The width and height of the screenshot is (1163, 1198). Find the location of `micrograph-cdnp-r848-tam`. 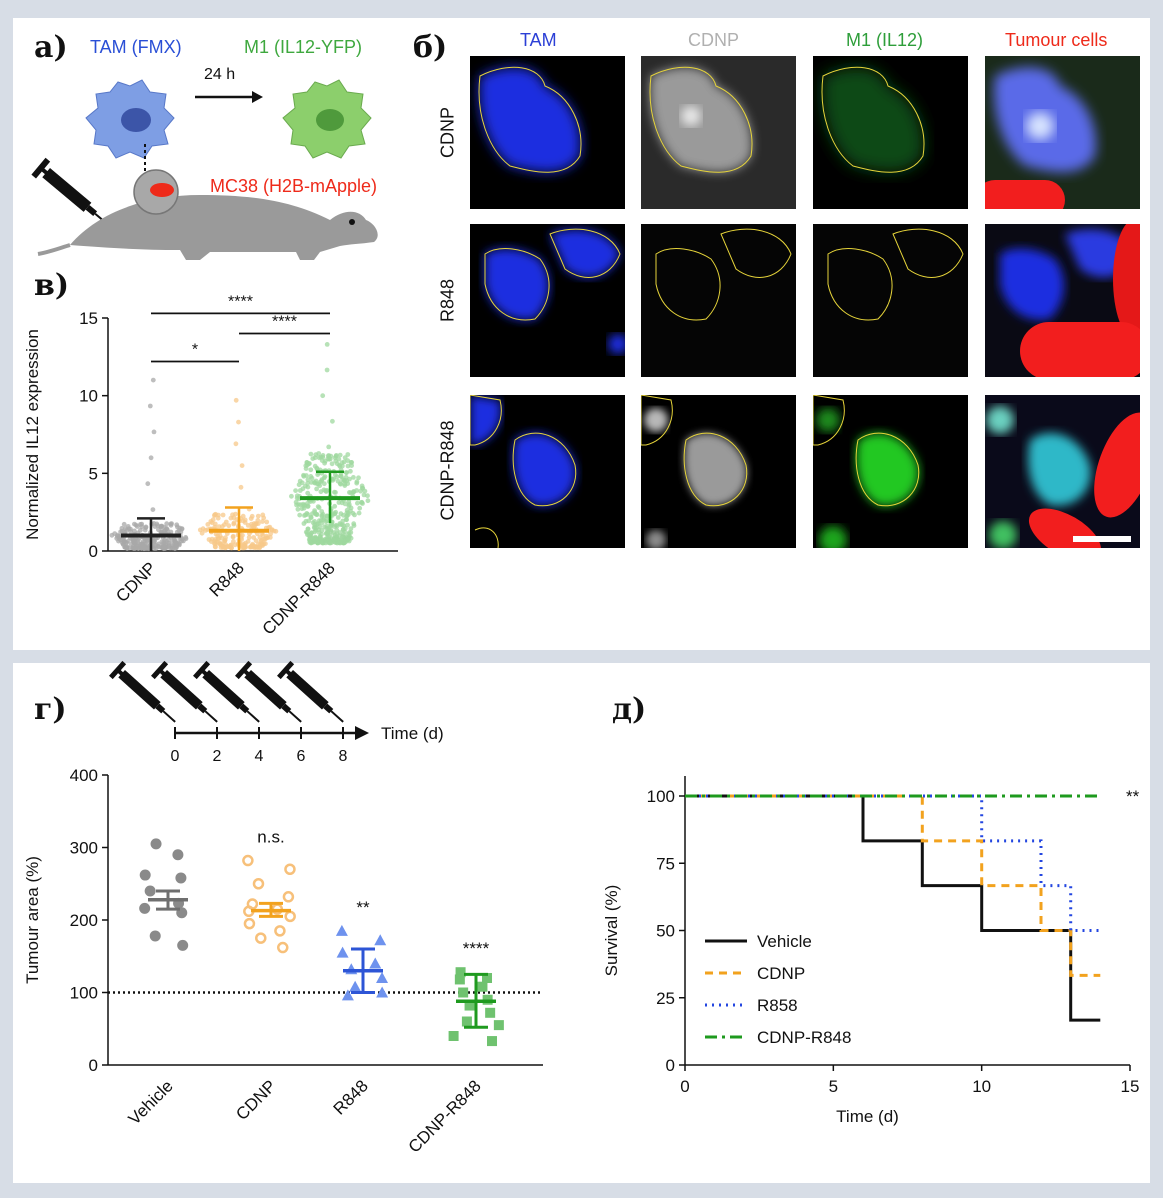

micrograph-cdnp-r848-tam is located at coordinates (547, 471).